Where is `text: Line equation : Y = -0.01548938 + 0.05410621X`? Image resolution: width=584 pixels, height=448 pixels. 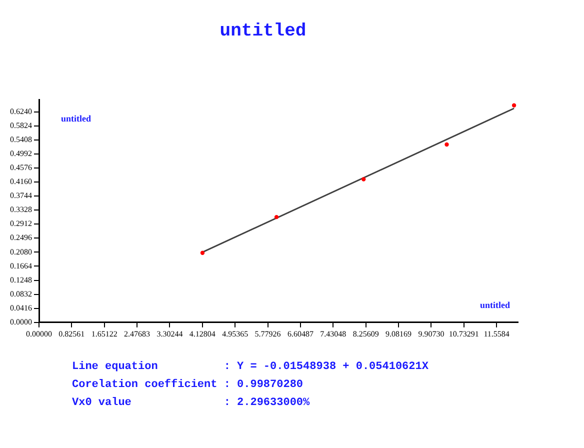 text: Line equation : Y = -0.01548938 + 0.05410621X is located at coordinates (250, 367).